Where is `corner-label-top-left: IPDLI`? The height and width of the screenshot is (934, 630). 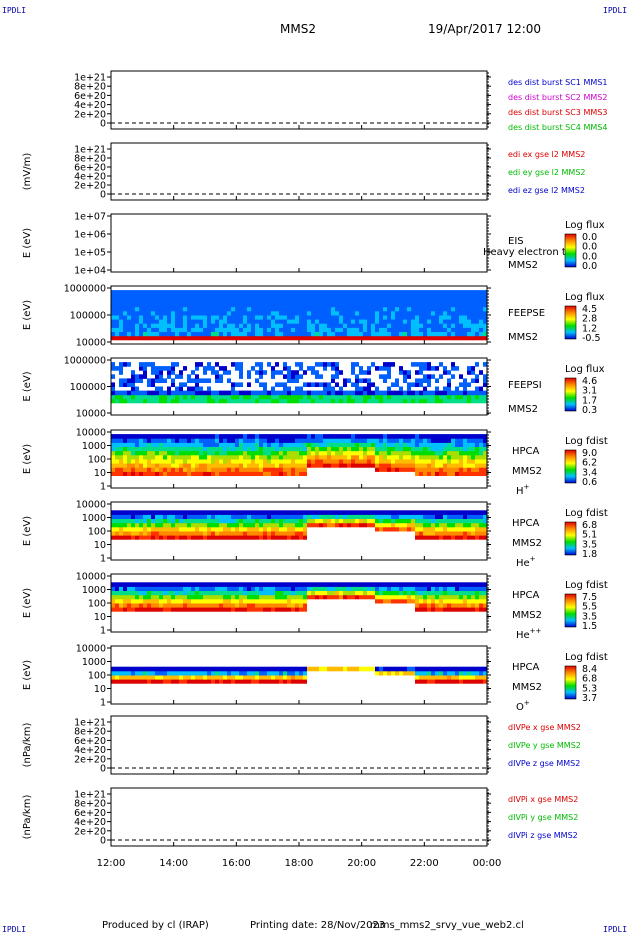
corner-label-top-left: IPDLI is located at coordinates (14, 10).